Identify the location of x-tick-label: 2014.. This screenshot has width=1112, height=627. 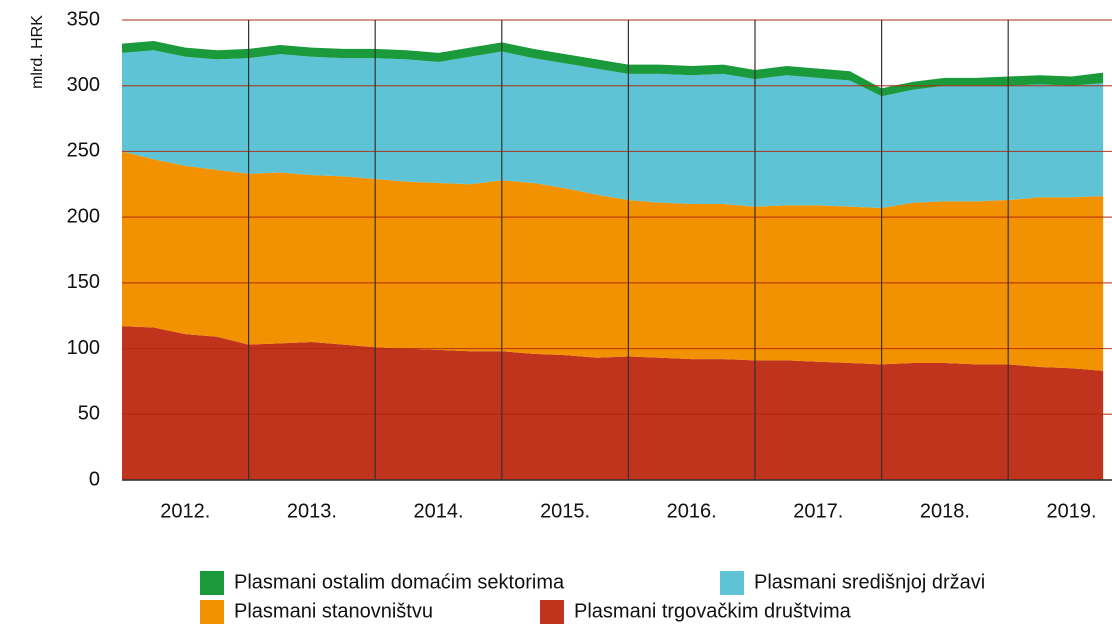
(438, 511).